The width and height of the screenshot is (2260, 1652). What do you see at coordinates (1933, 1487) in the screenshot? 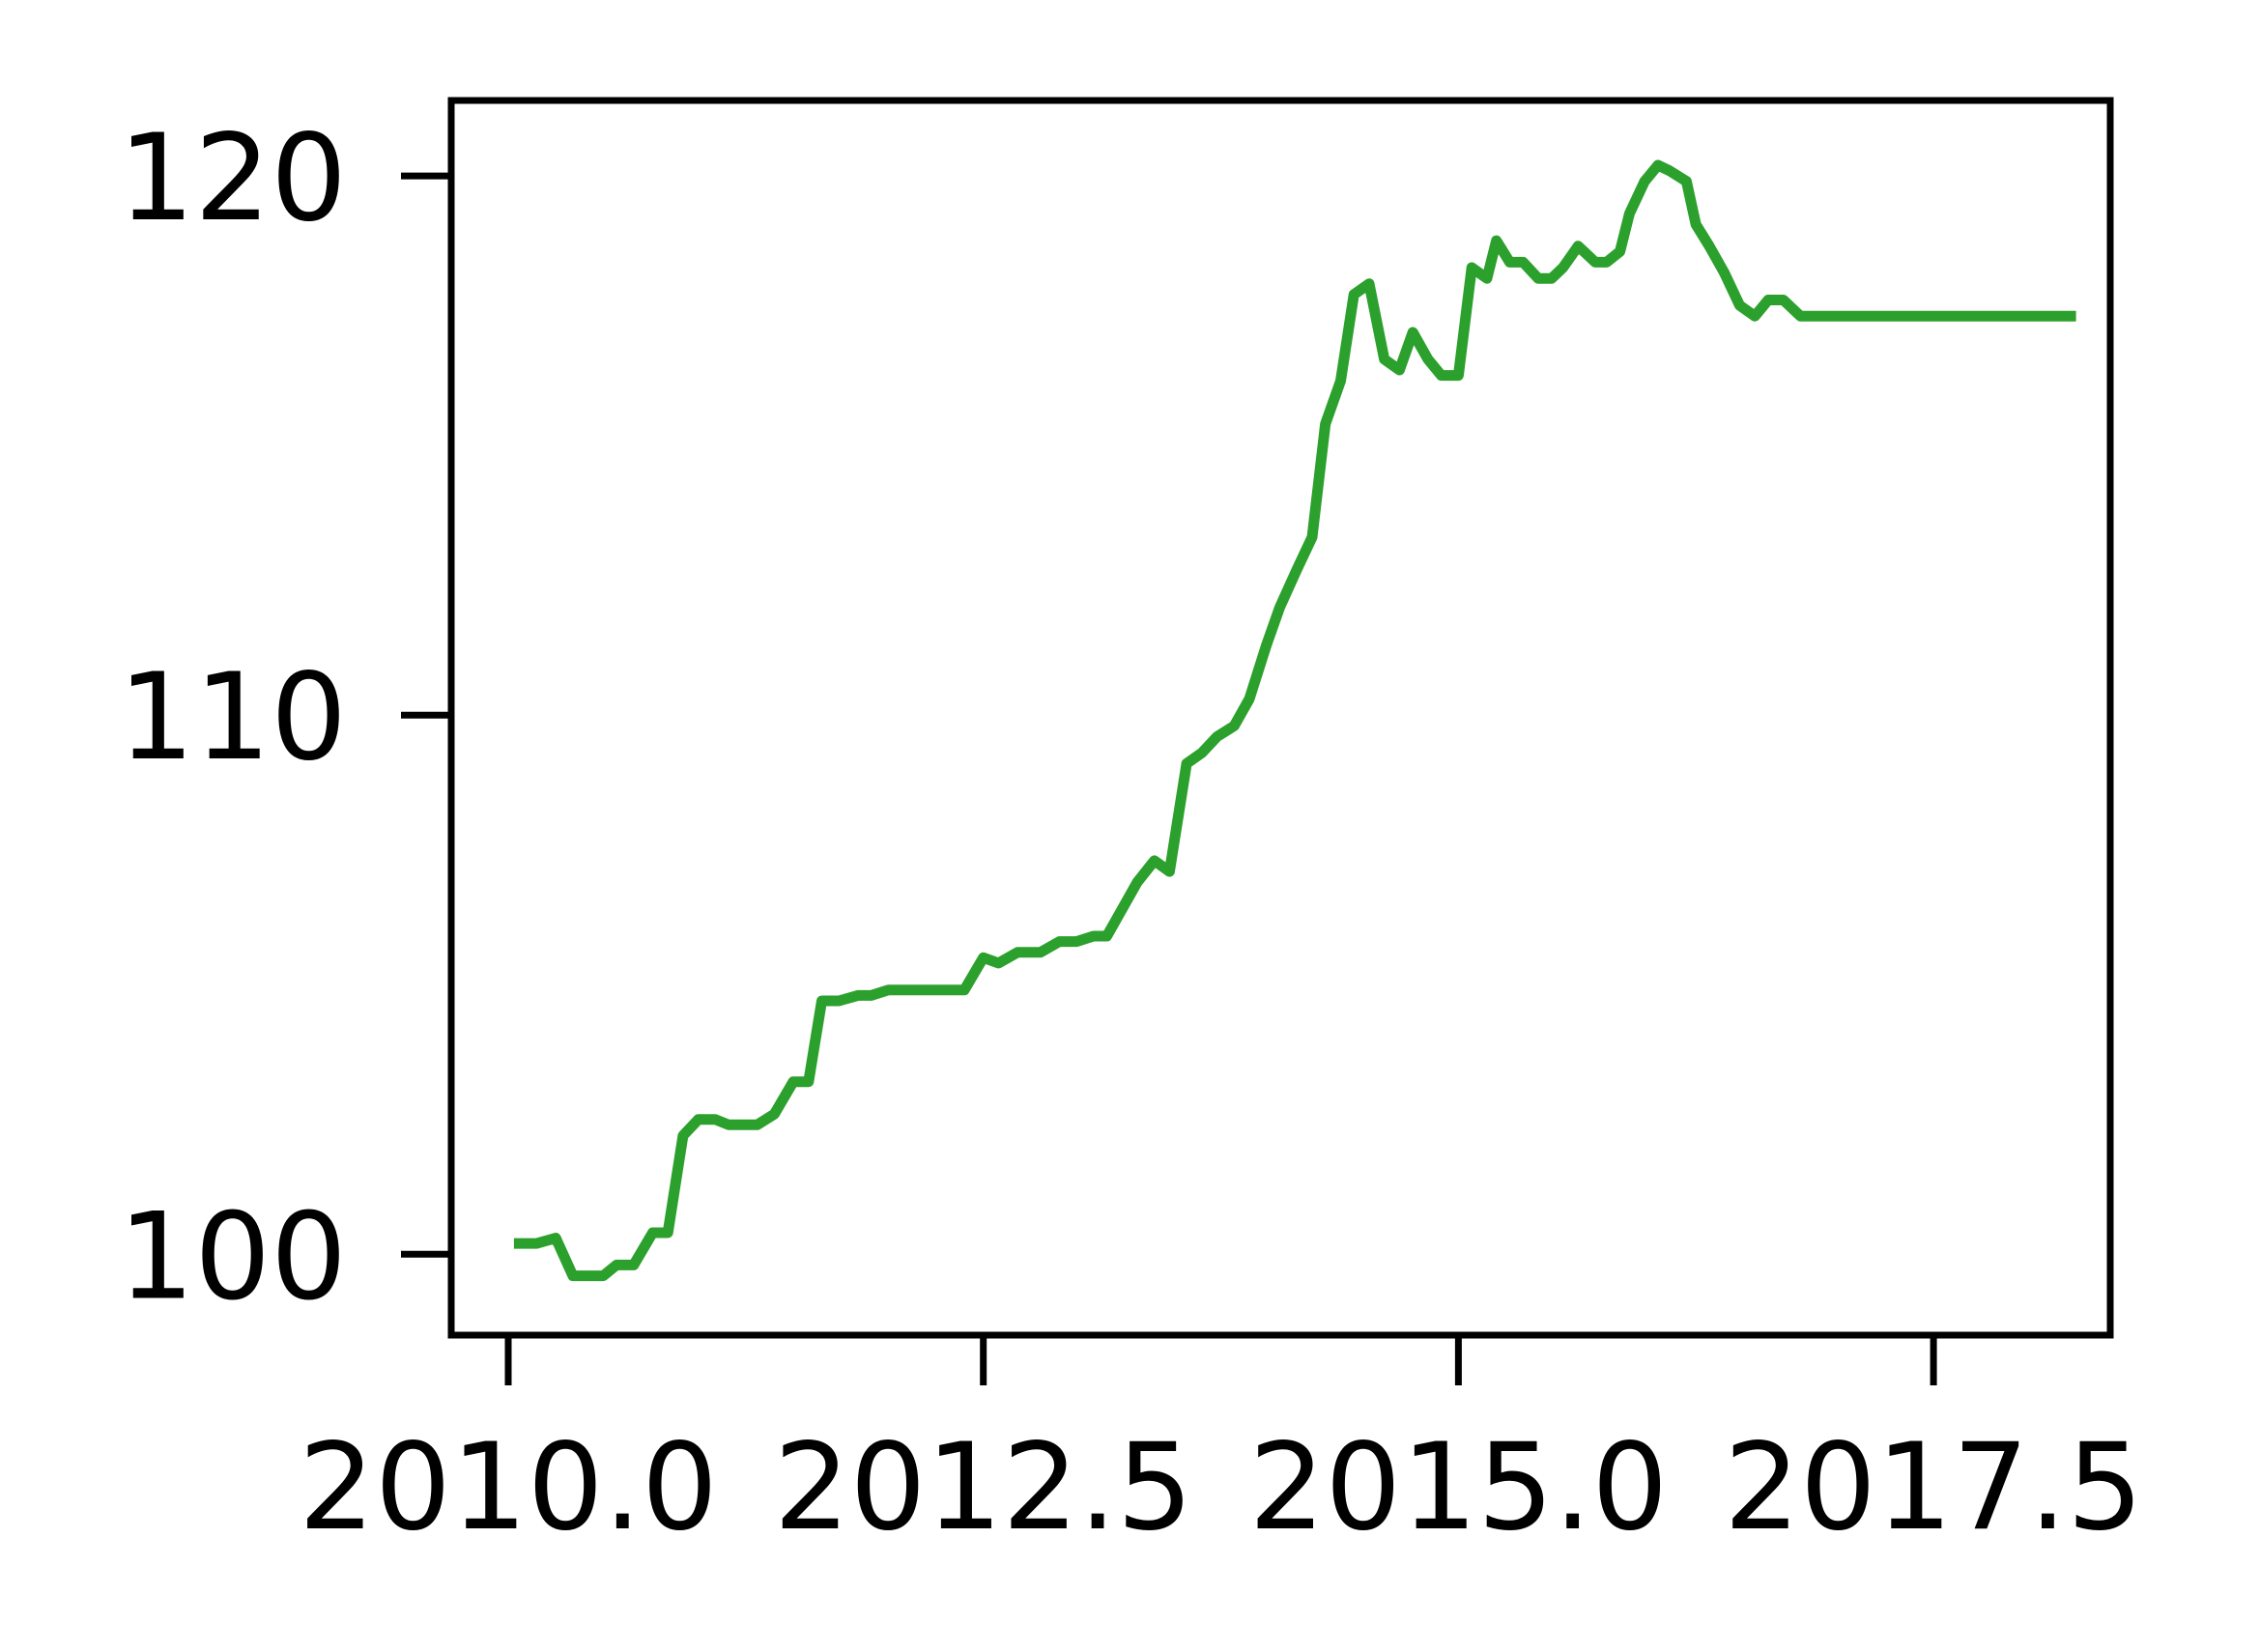
I see `x-tick-label: 2017.5` at bounding box center [1933, 1487].